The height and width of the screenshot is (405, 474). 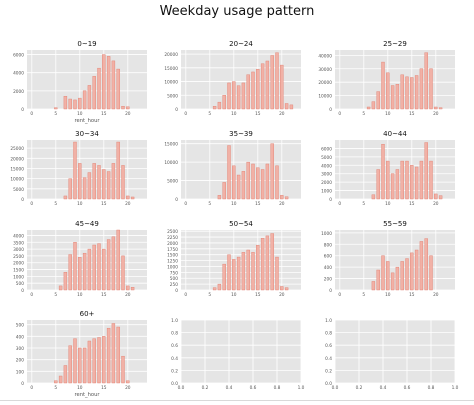 I want to click on y-tick-label: 15000, so click(x=171, y=69).